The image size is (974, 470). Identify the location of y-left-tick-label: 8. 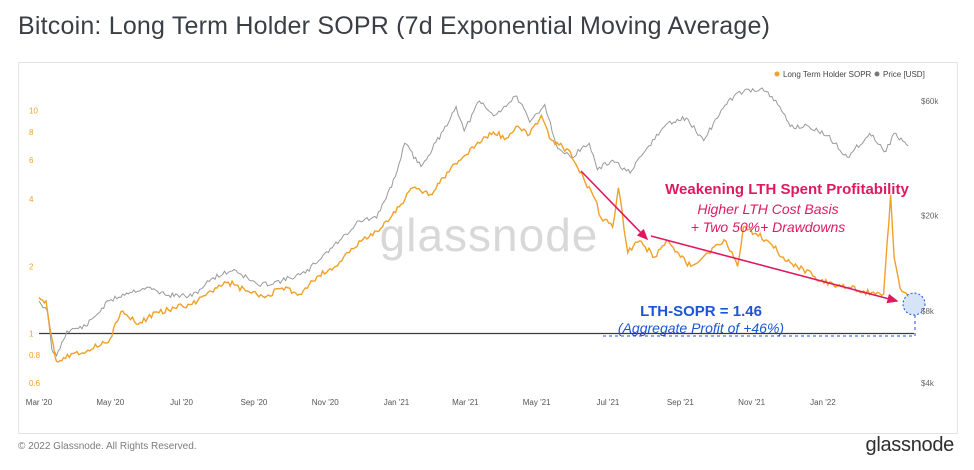
(31, 132).